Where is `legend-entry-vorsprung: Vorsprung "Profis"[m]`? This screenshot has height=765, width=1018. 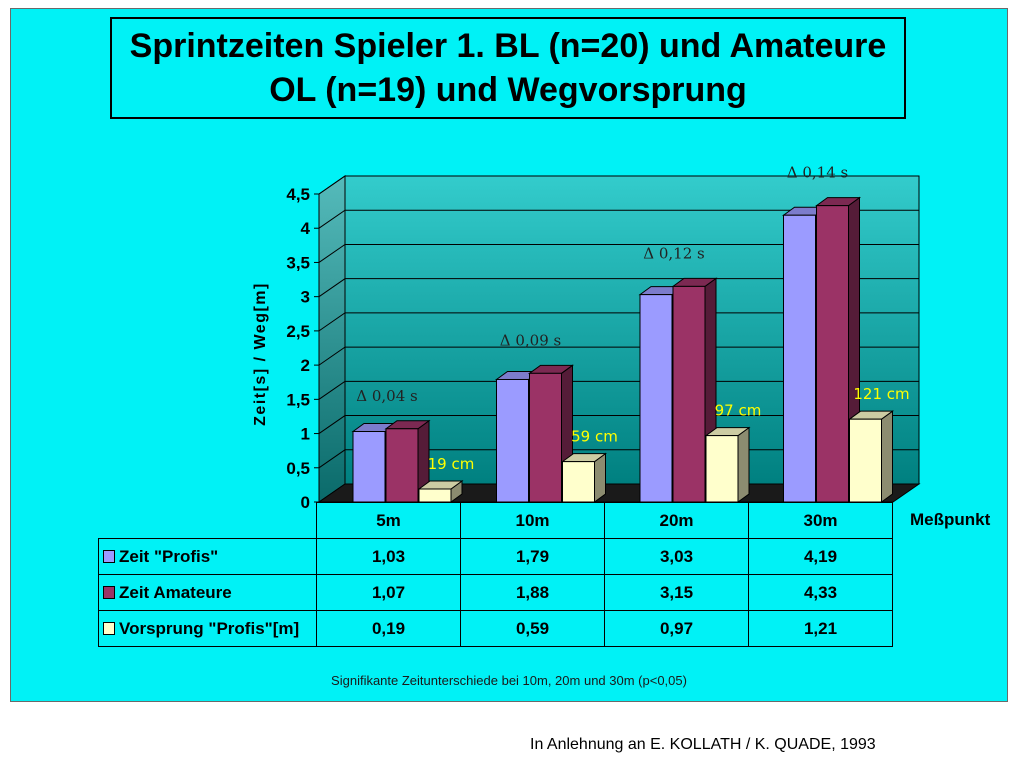
legend-entry-vorsprung: Vorsprung "Profis"[m] is located at coordinates (207, 628).